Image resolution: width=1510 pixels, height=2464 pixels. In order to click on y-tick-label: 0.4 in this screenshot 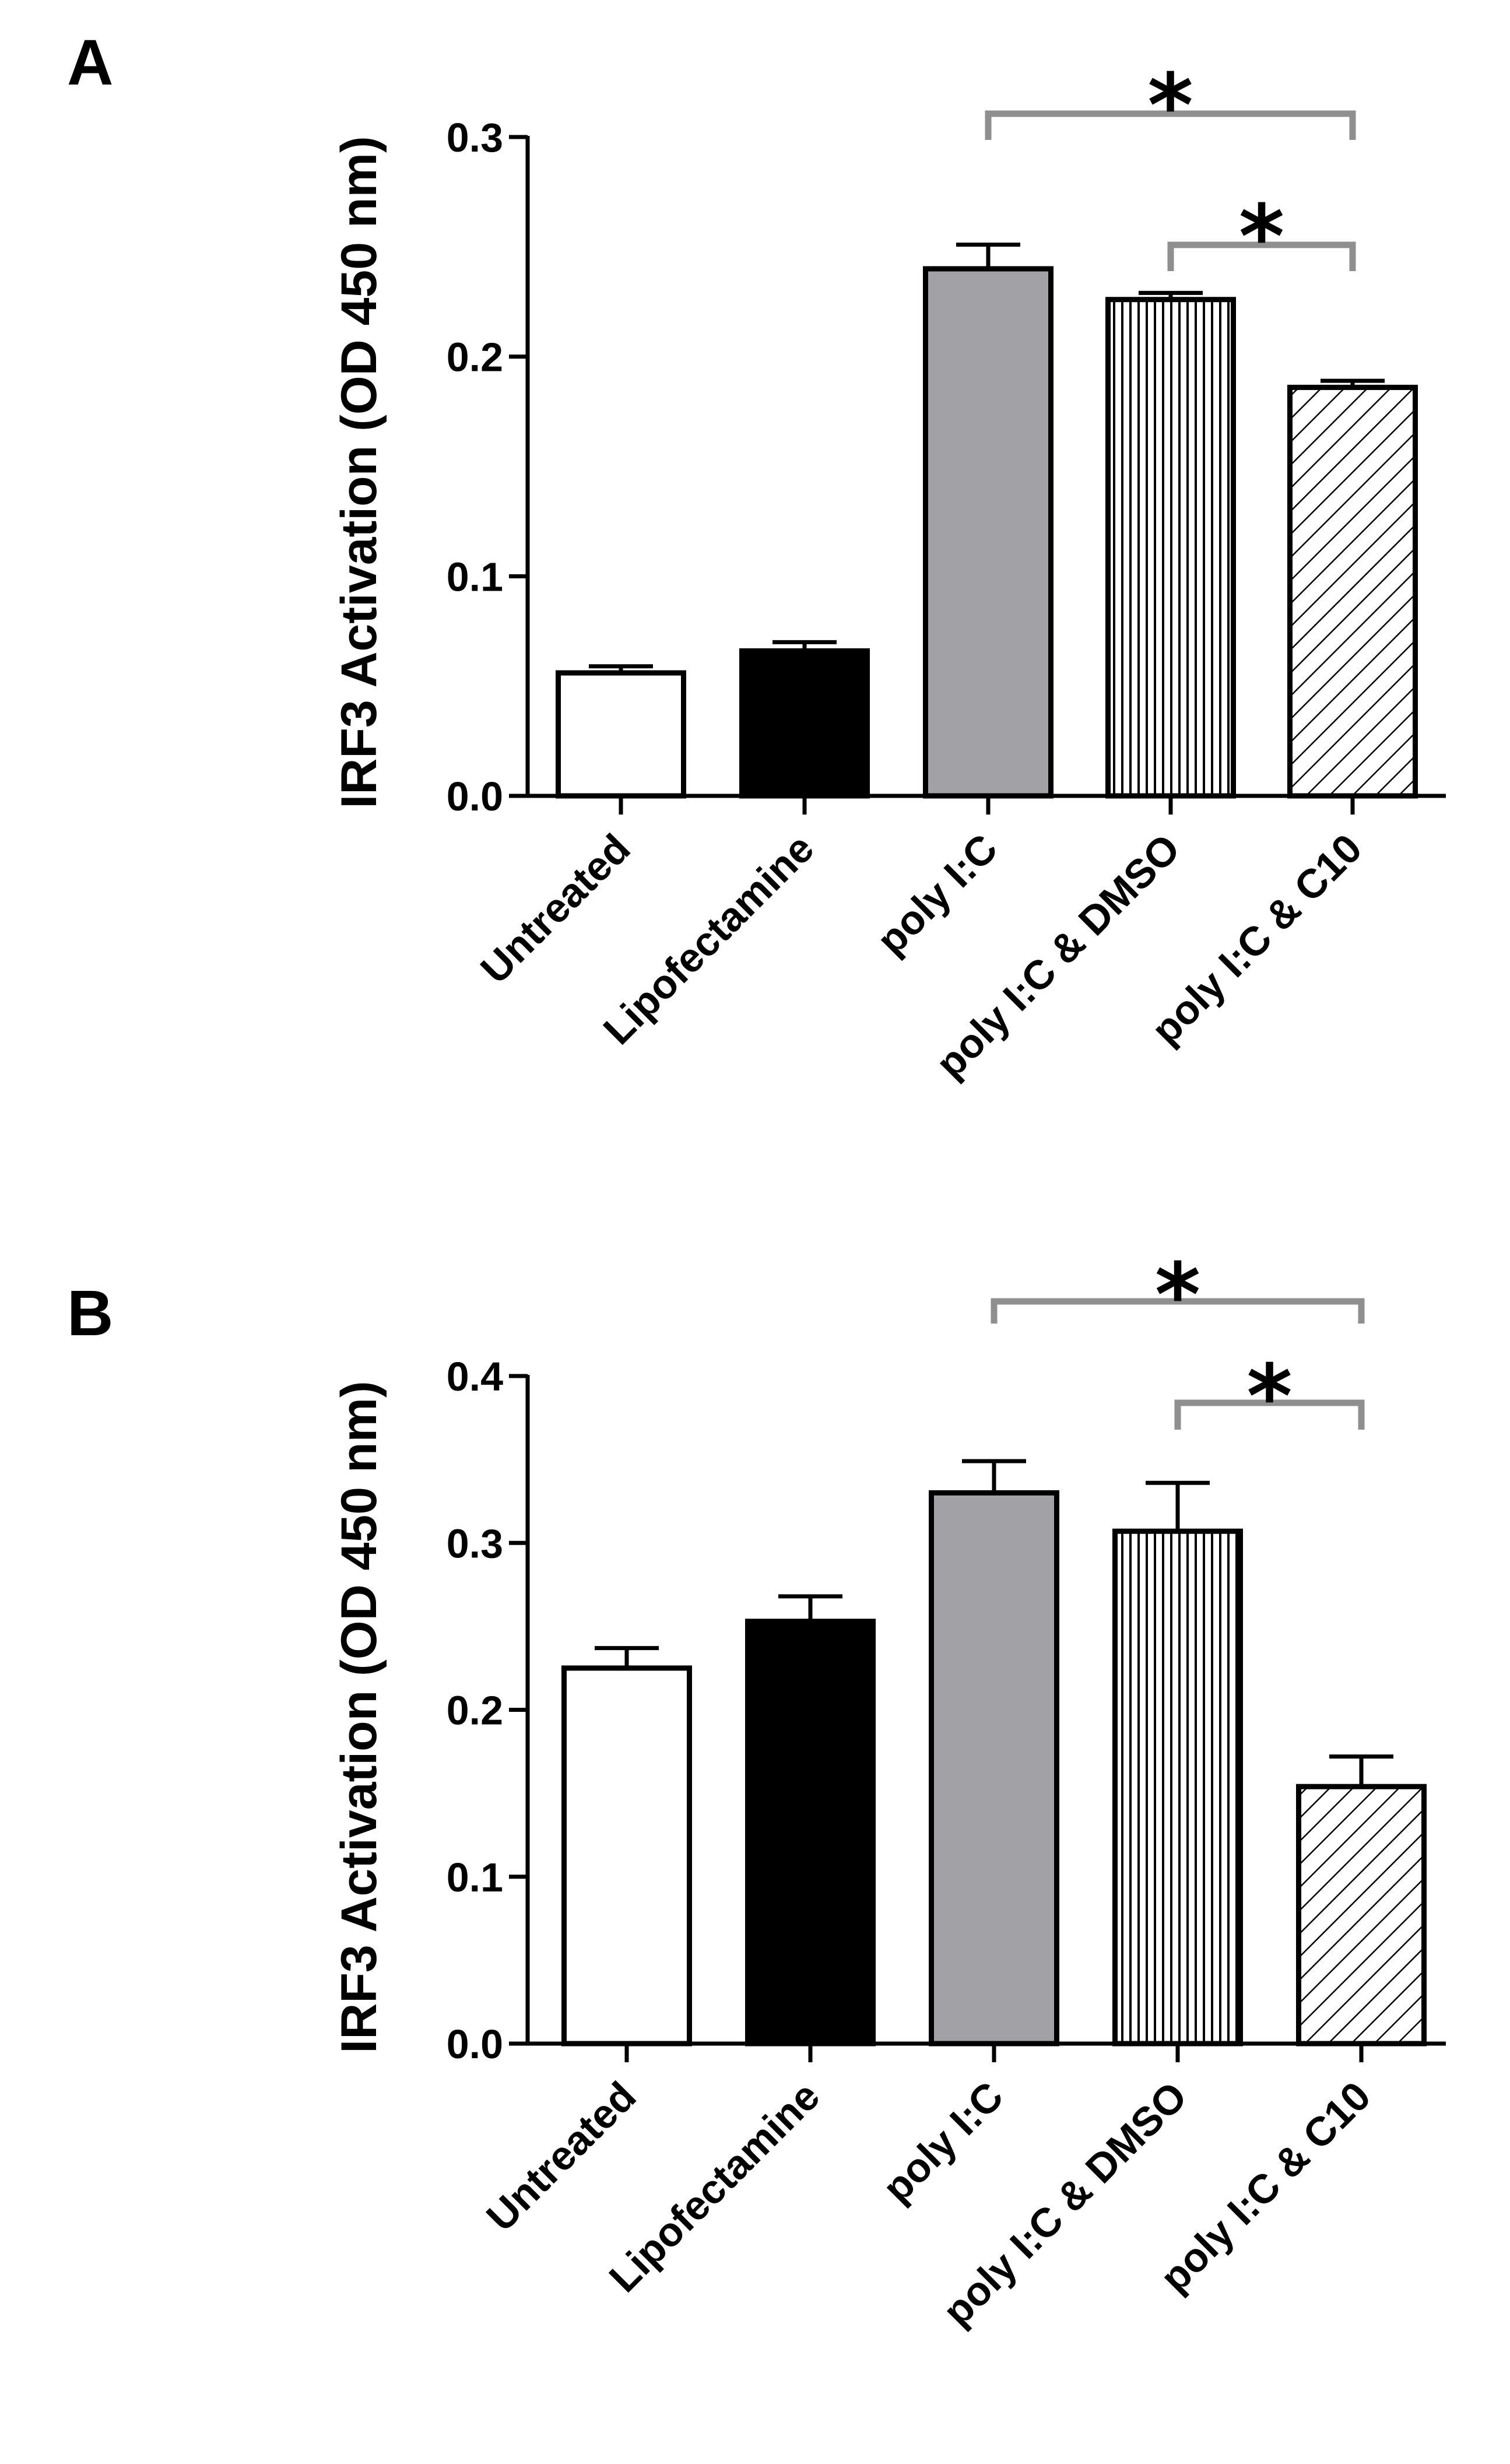, I will do `click(475, 1376)`.